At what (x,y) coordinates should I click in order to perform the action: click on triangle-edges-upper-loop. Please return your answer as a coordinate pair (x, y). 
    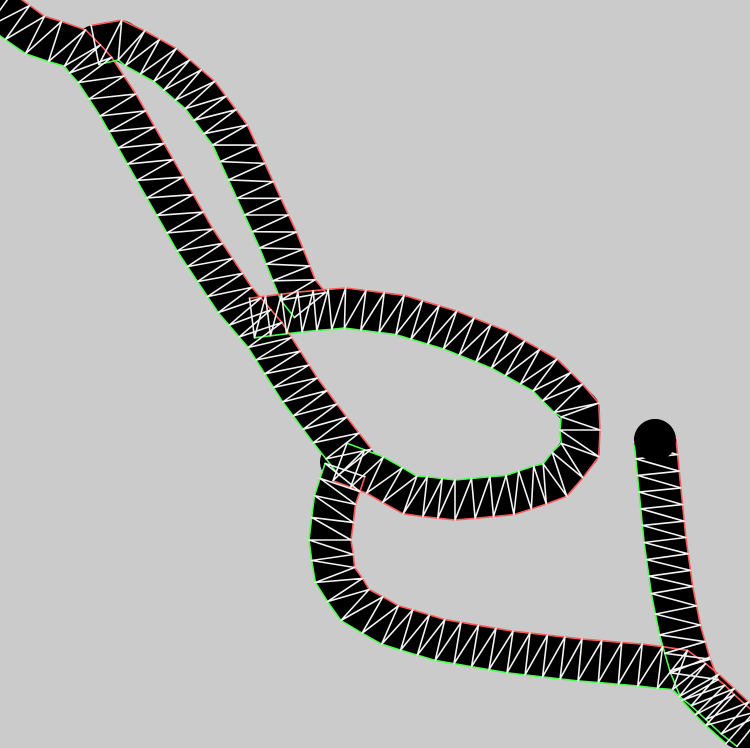
    Looking at the image, I should click on (208, 169).